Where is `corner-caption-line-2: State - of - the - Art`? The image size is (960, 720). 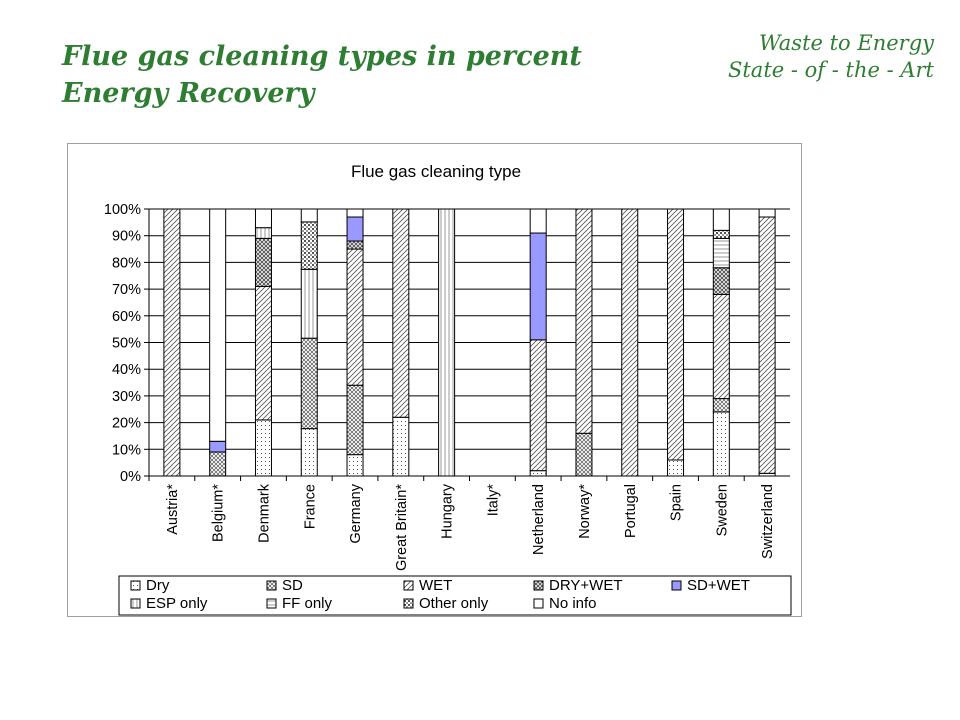 corner-caption-line-2: State - of - the - Art is located at coordinates (830, 70).